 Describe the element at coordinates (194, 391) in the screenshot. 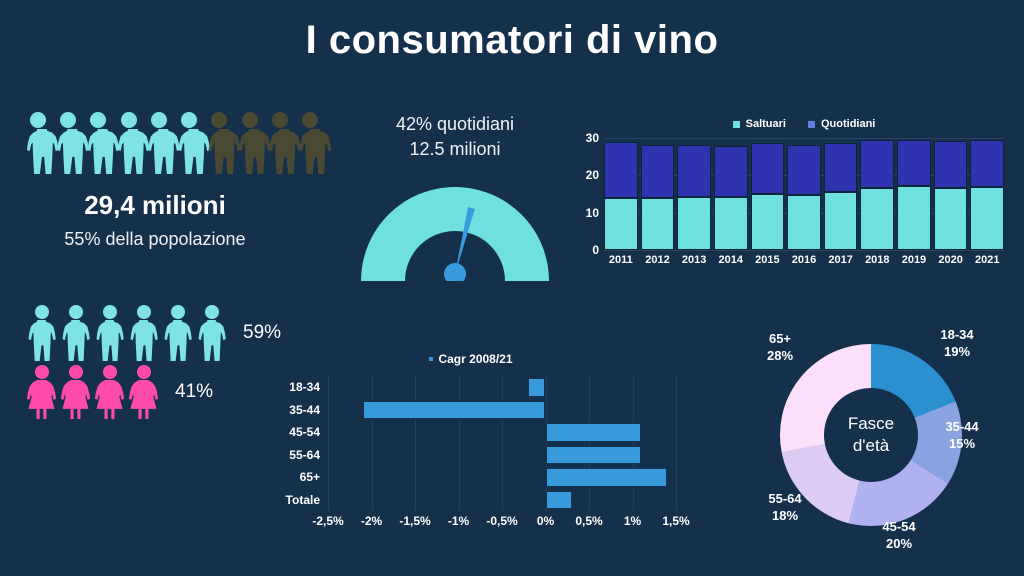

I see `female-percent: 41%` at that location.